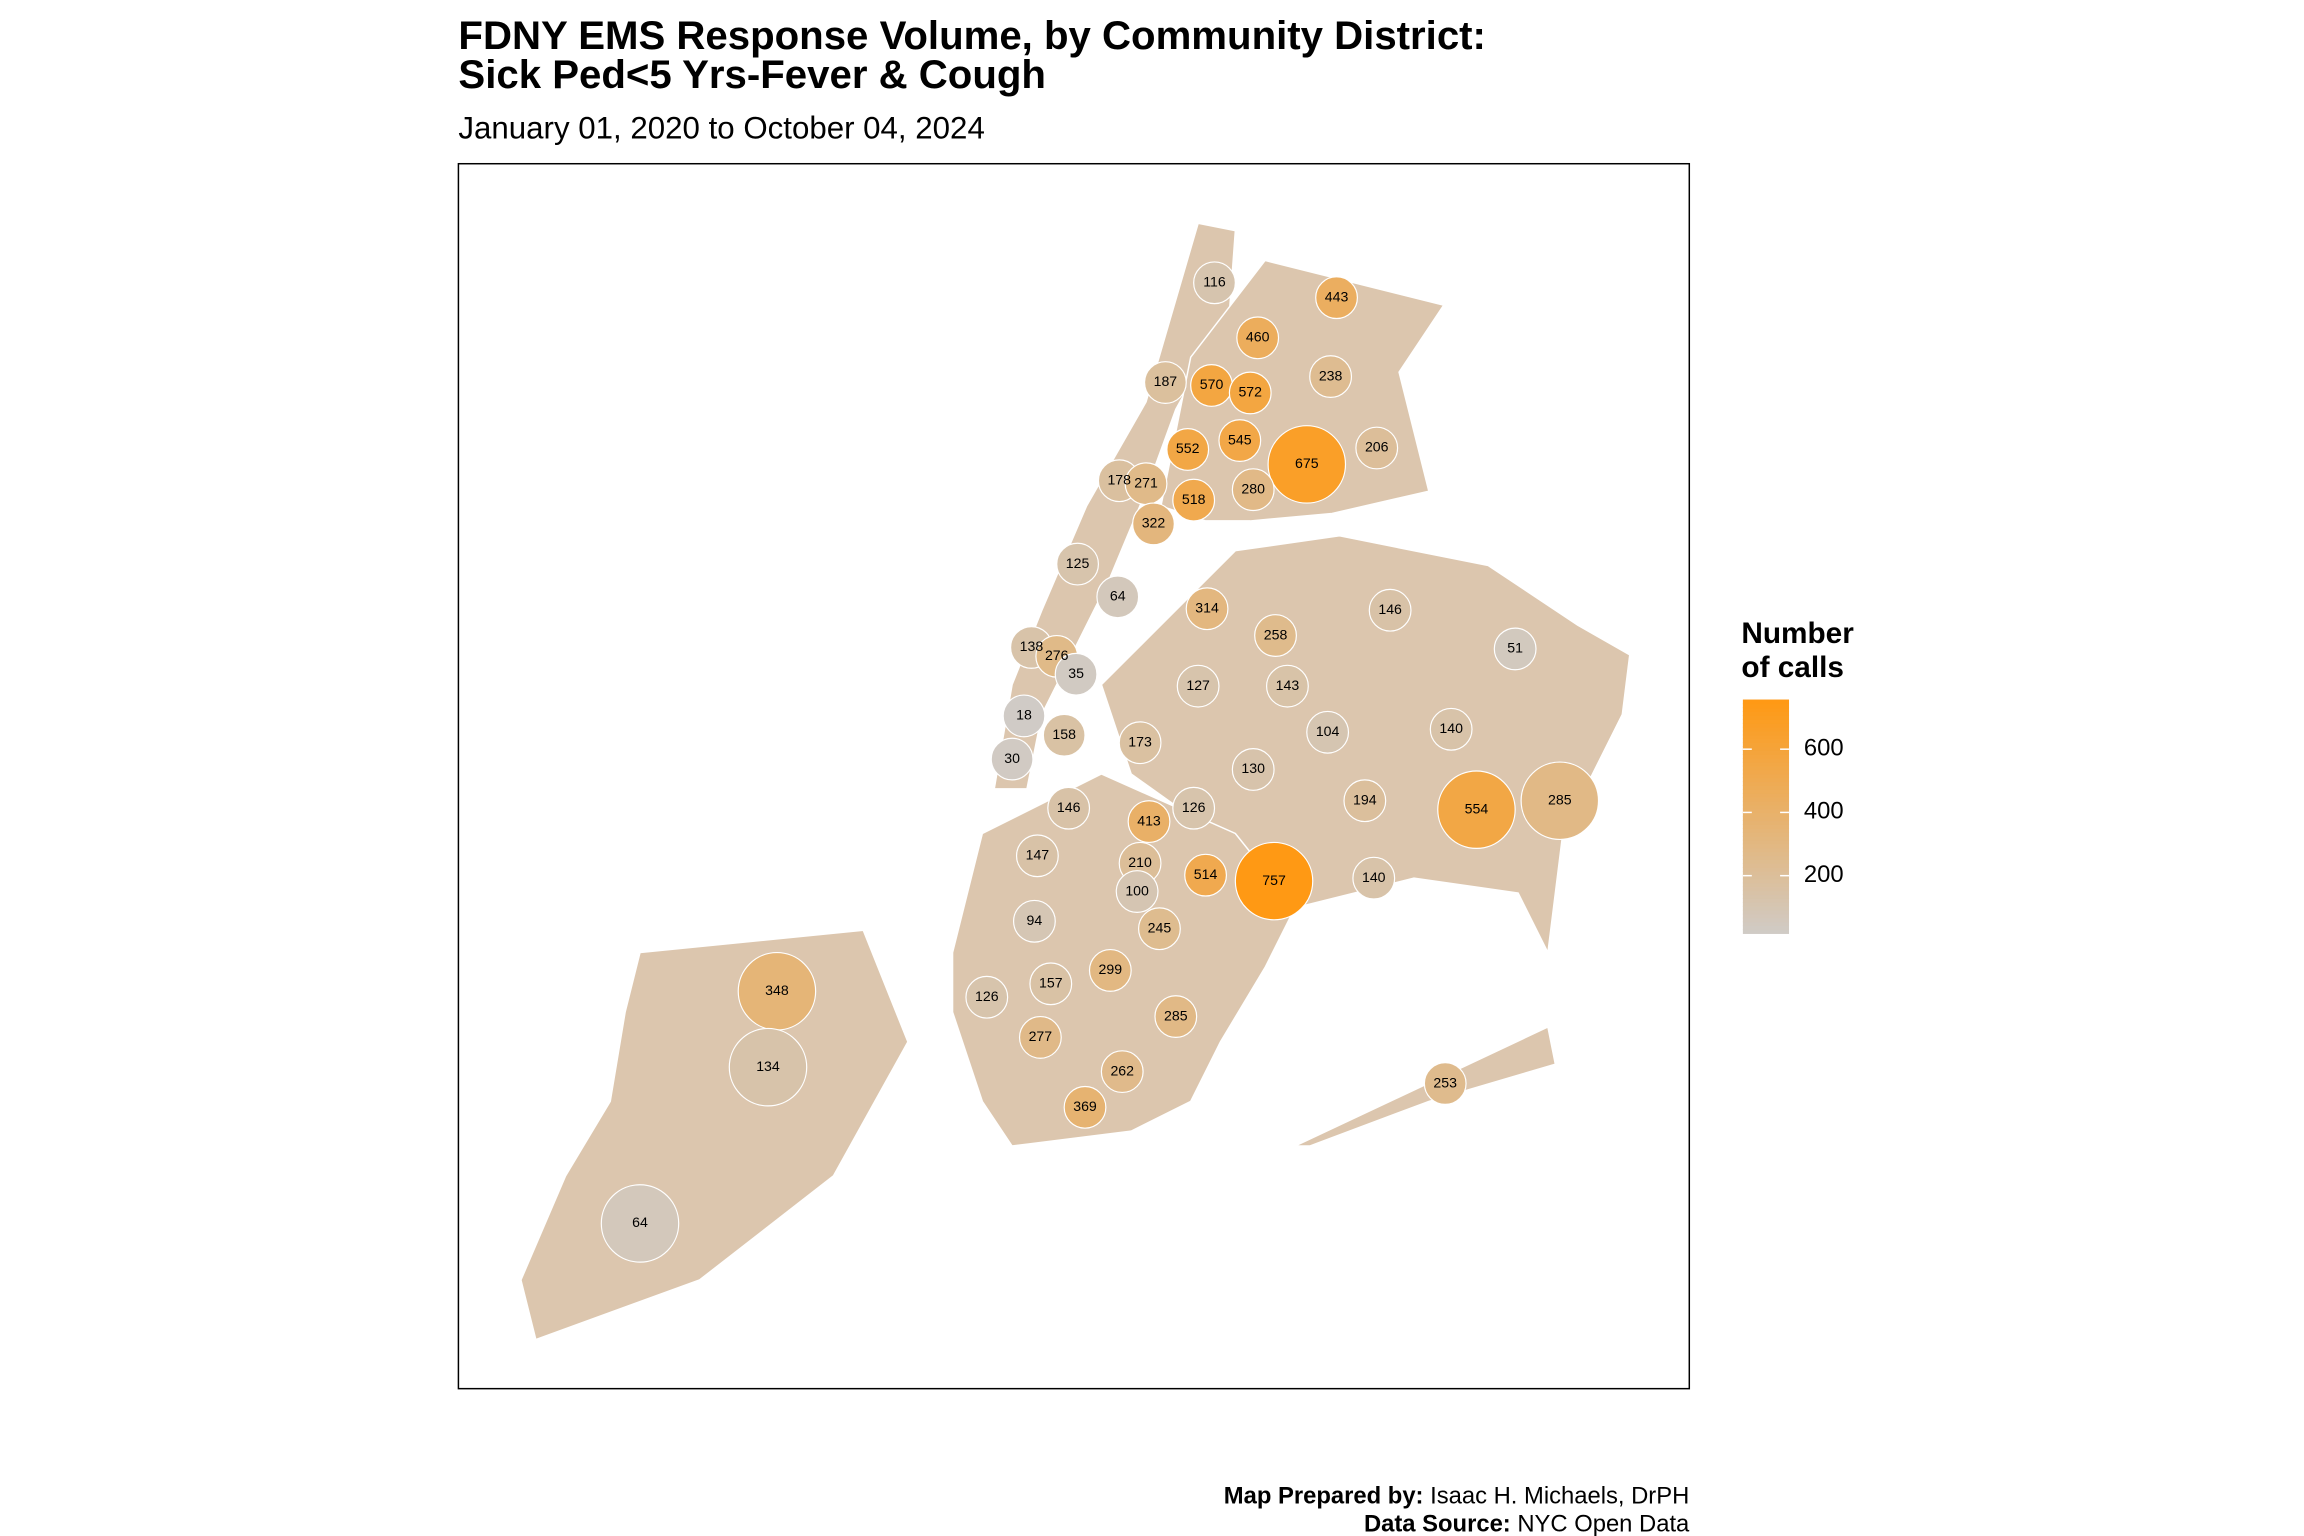  Describe the element at coordinates (1824, 874) in the screenshot. I see `legend-tick-label: 200` at that location.